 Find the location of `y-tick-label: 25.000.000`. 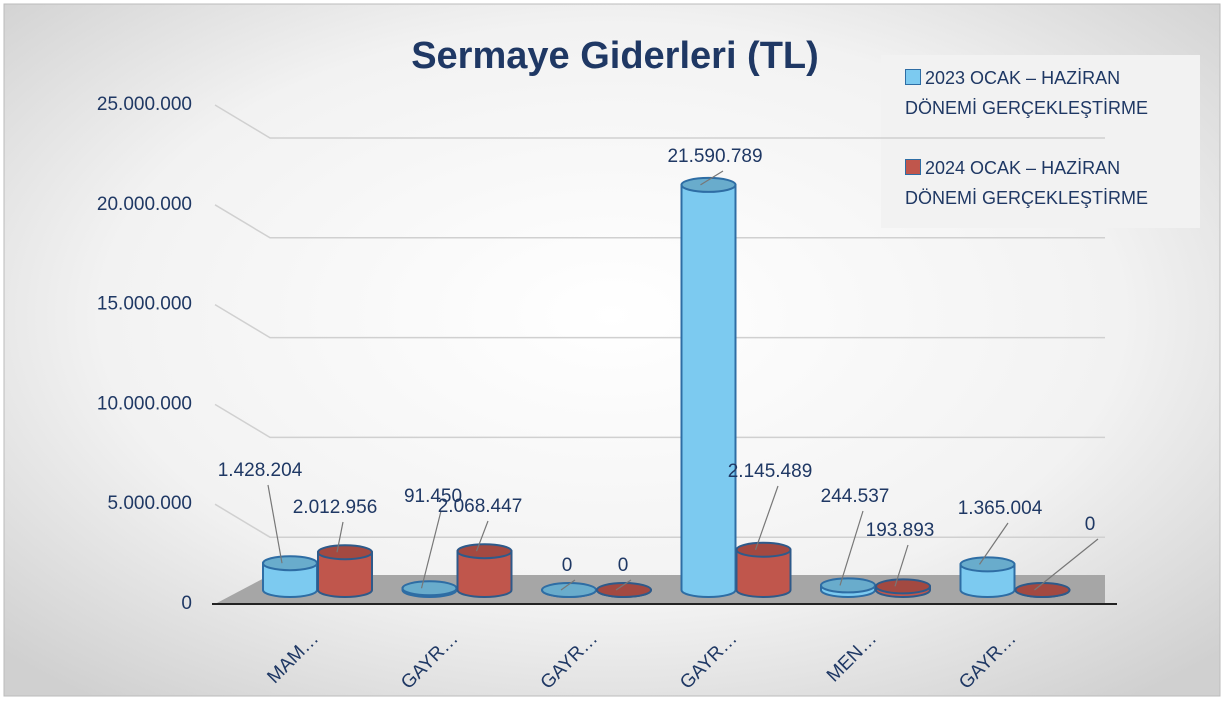

y-tick-label: 25.000.000 is located at coordinates (144, 104).